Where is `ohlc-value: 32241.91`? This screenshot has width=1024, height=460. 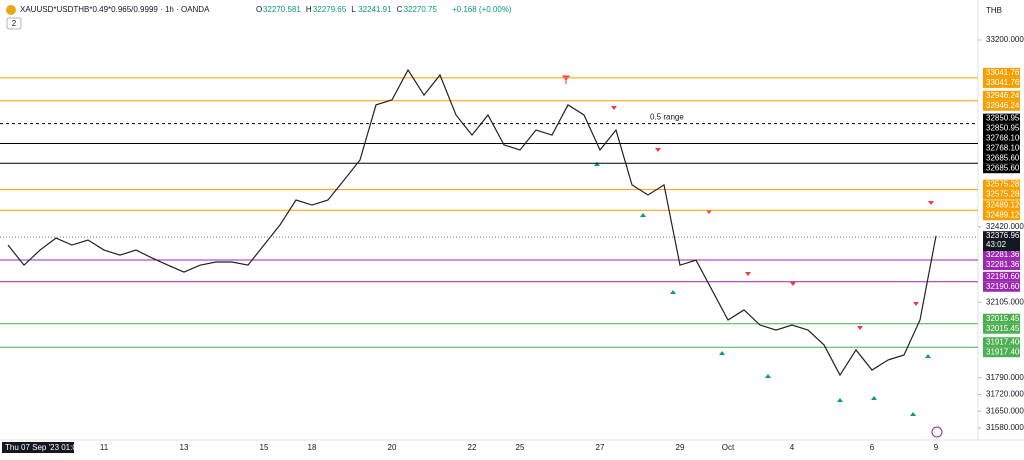
ohlc-value: 32241.91 is located at coordinates (375, 9).